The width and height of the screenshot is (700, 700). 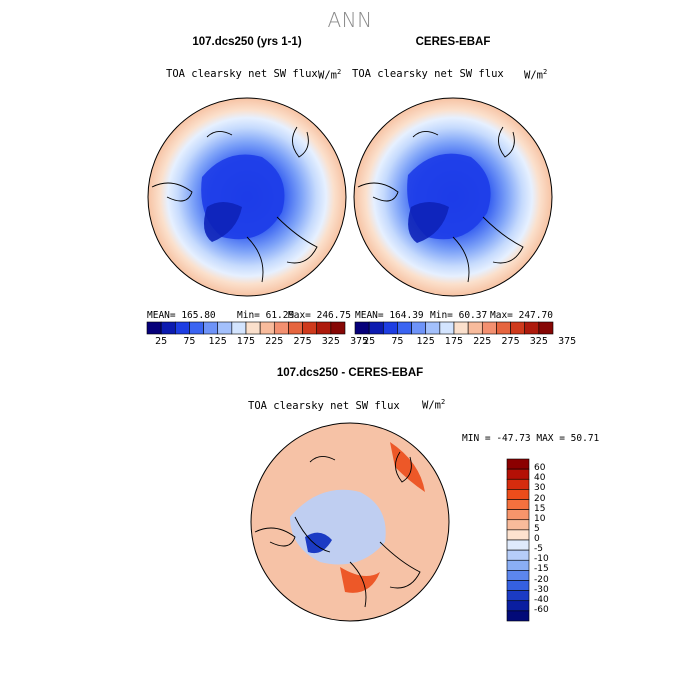 What do you see at coordinates (242, 74) in the screenshot?
I see `panel-model-variable: TOA clearsky net SW flux` at bounding box center [242, 74].